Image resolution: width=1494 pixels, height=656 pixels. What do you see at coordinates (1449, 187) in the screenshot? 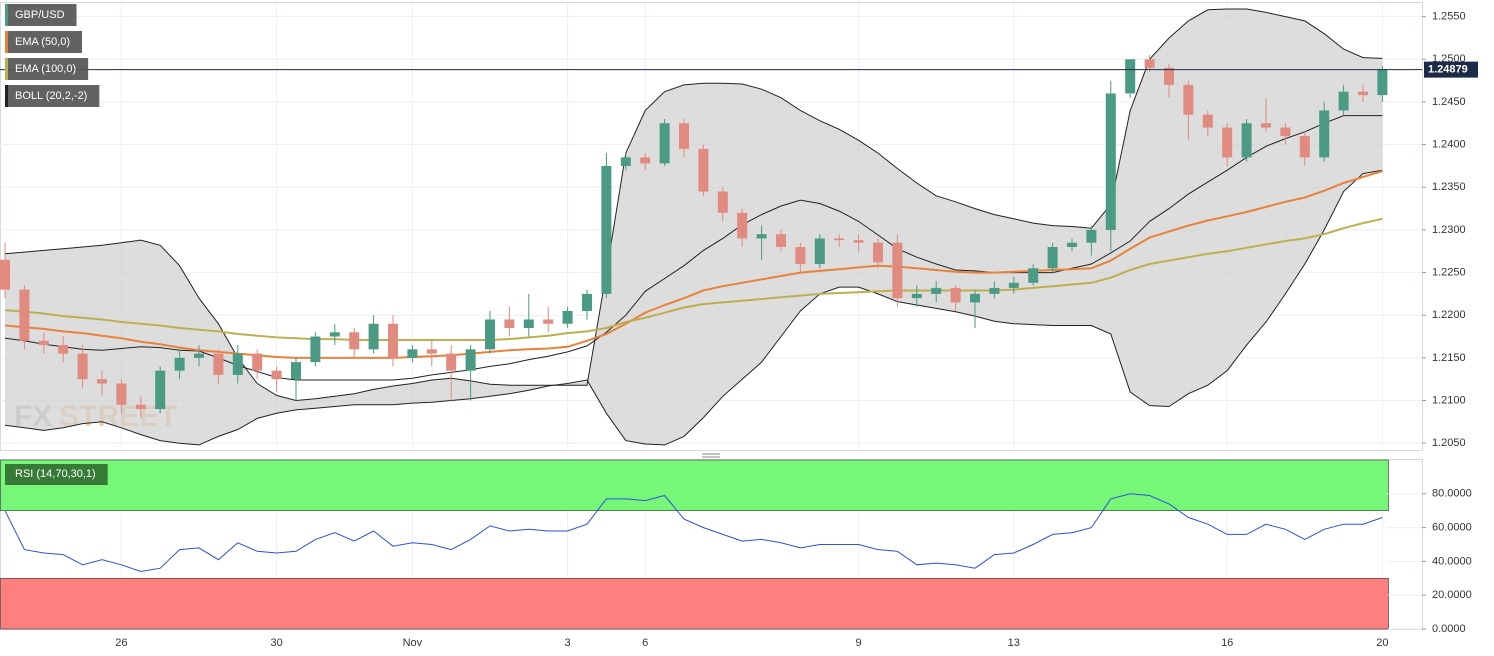
I see `y-tick-label: 1.2350` at bounding box center [1449, 187].